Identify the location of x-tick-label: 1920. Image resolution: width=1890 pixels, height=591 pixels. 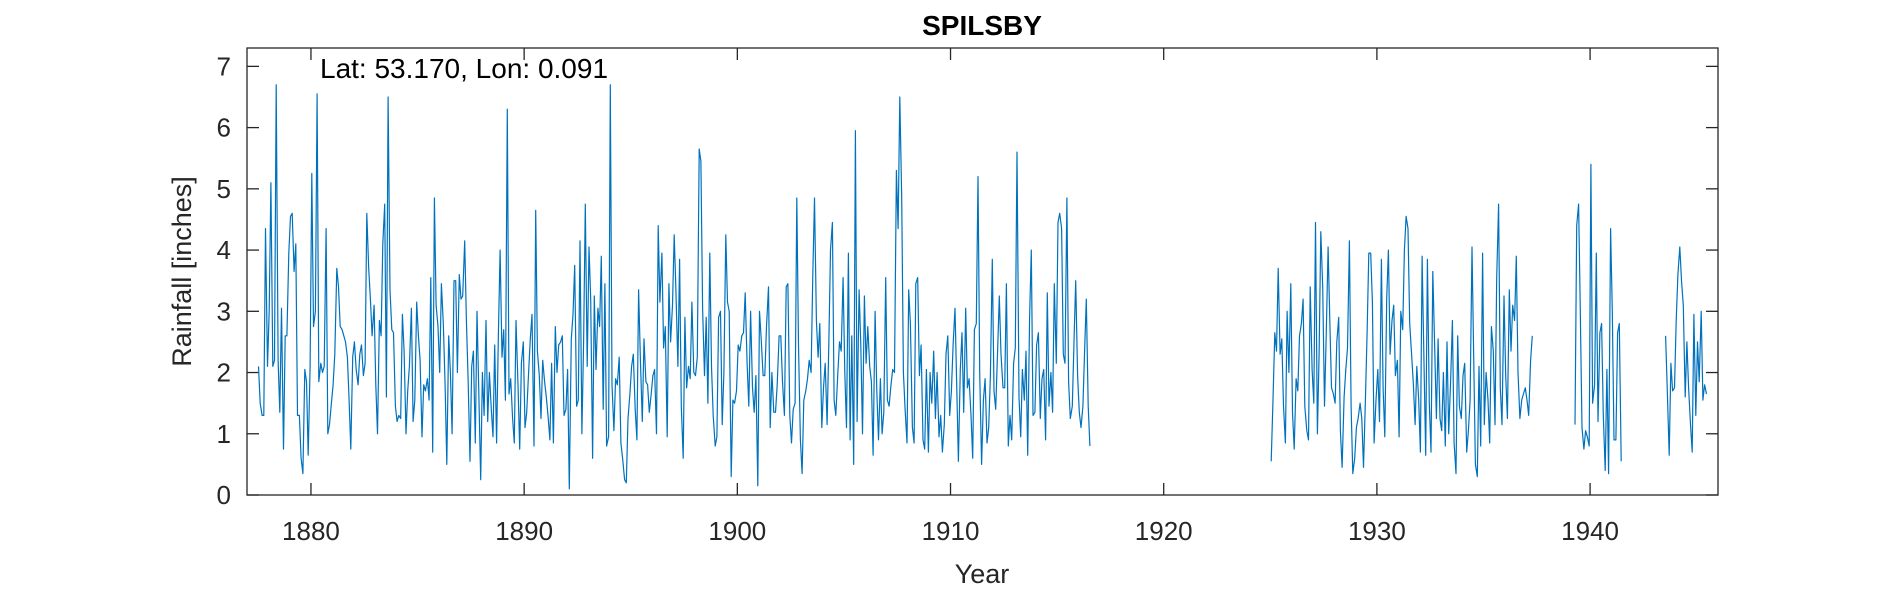
(1164, 531).